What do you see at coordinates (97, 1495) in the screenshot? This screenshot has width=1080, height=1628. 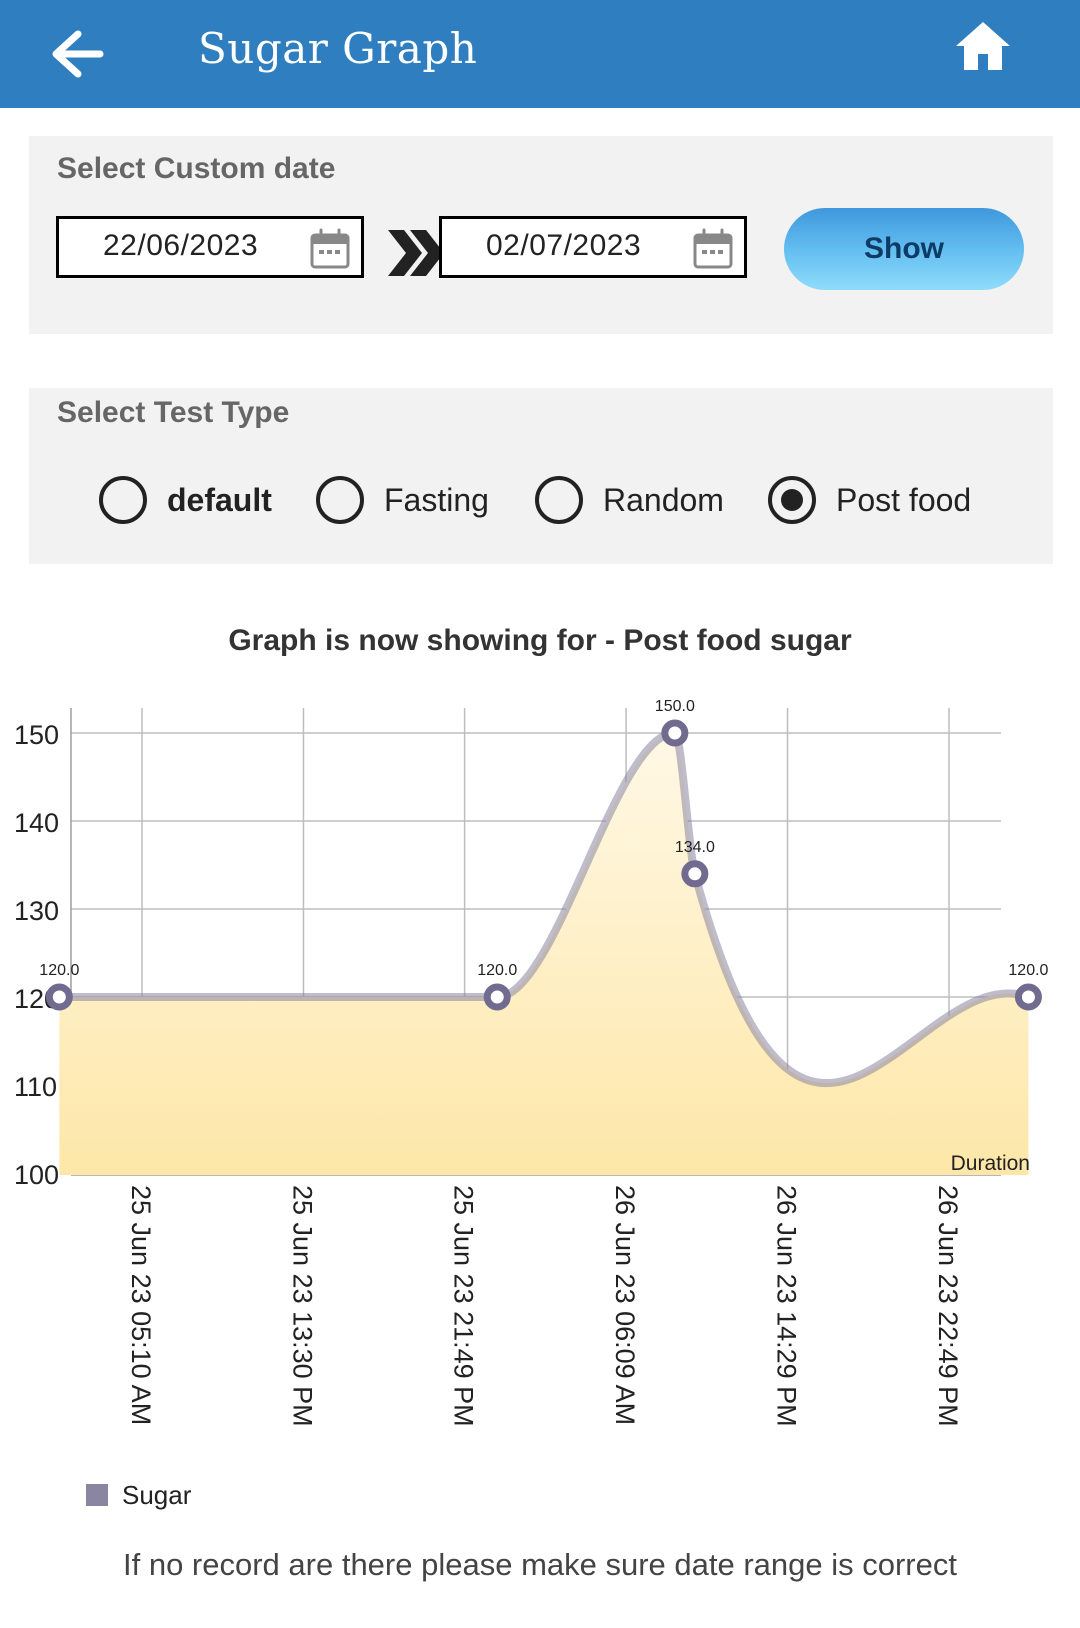 I see `legend-swatch` at bounding box center [97, 1495].